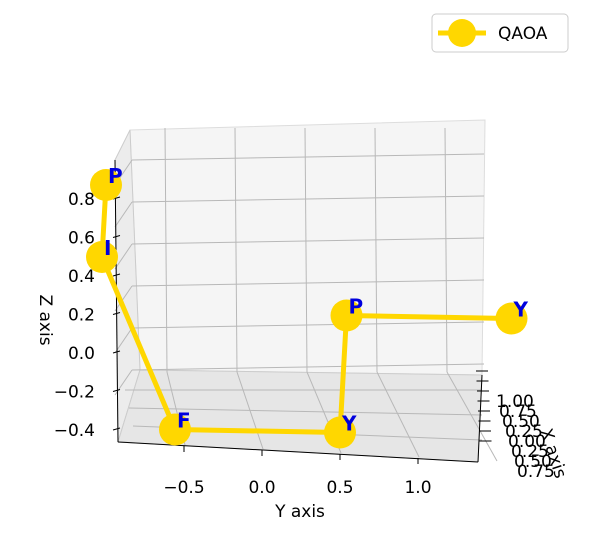 This screenshot has height=550, width=615. Describe the element at coordinates (81, 316) in the screenshot. I see `z-tick-label: 0.2` at that location.